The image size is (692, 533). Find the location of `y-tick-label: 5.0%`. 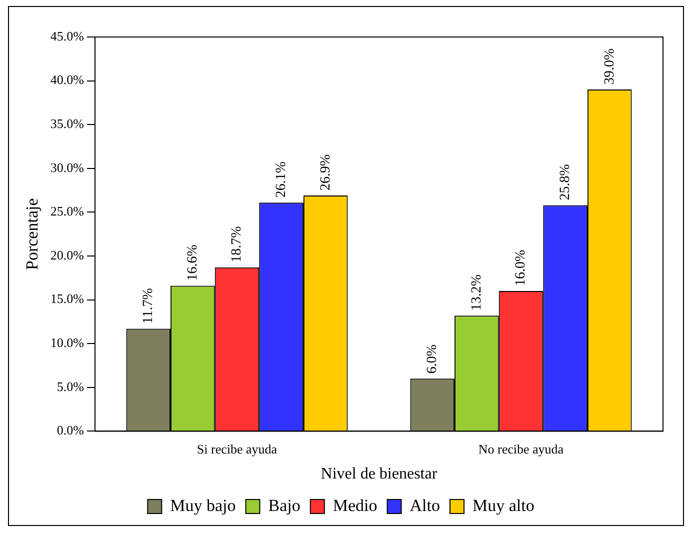

y-tick-label: 5.0% is located at coordinates (70, 386).